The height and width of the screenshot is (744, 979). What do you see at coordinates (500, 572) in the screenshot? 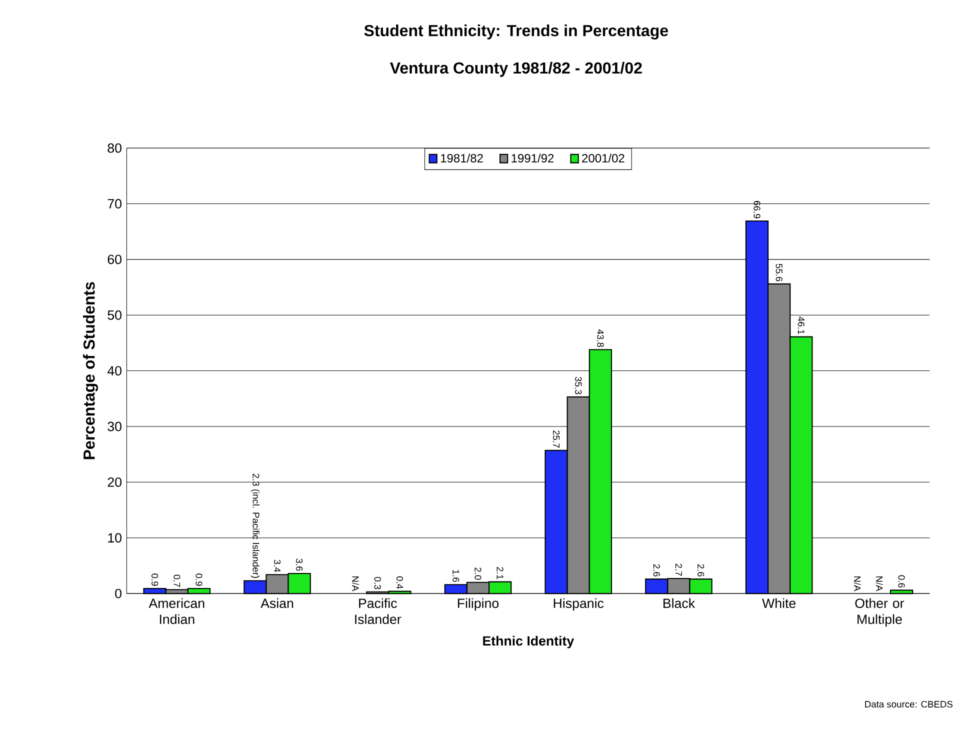
I see `data-label: 2.1` at bounding box center [500, 572].